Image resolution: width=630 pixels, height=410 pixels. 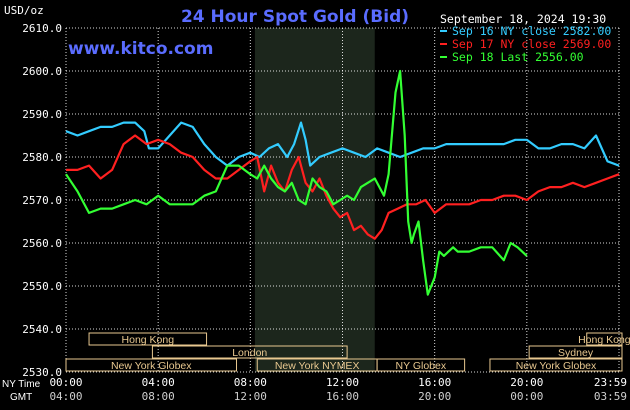 What do you see at coordinates (42, 372) in the screenshot?
I see `y-tick-label: 2530.0` at bounding box center [42, 372].